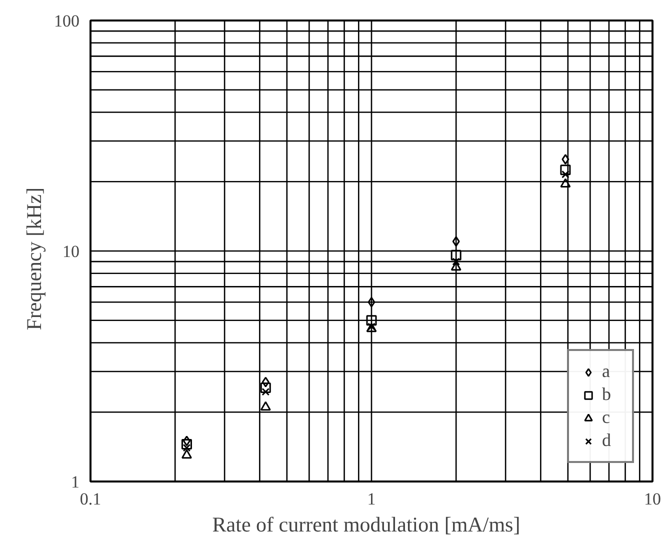 The height and width of the screenshot is (551, 672). I want to click on legend-label: b, so click(607, 394).